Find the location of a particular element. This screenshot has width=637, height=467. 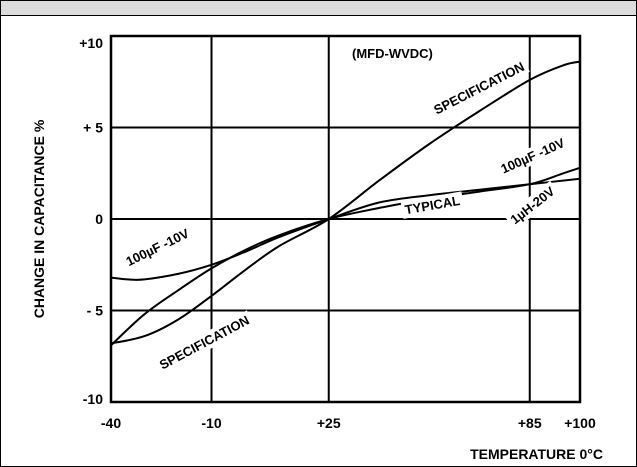

x-axis-label: TEMPERATURE 0°C is located at coordinates (536, 454).